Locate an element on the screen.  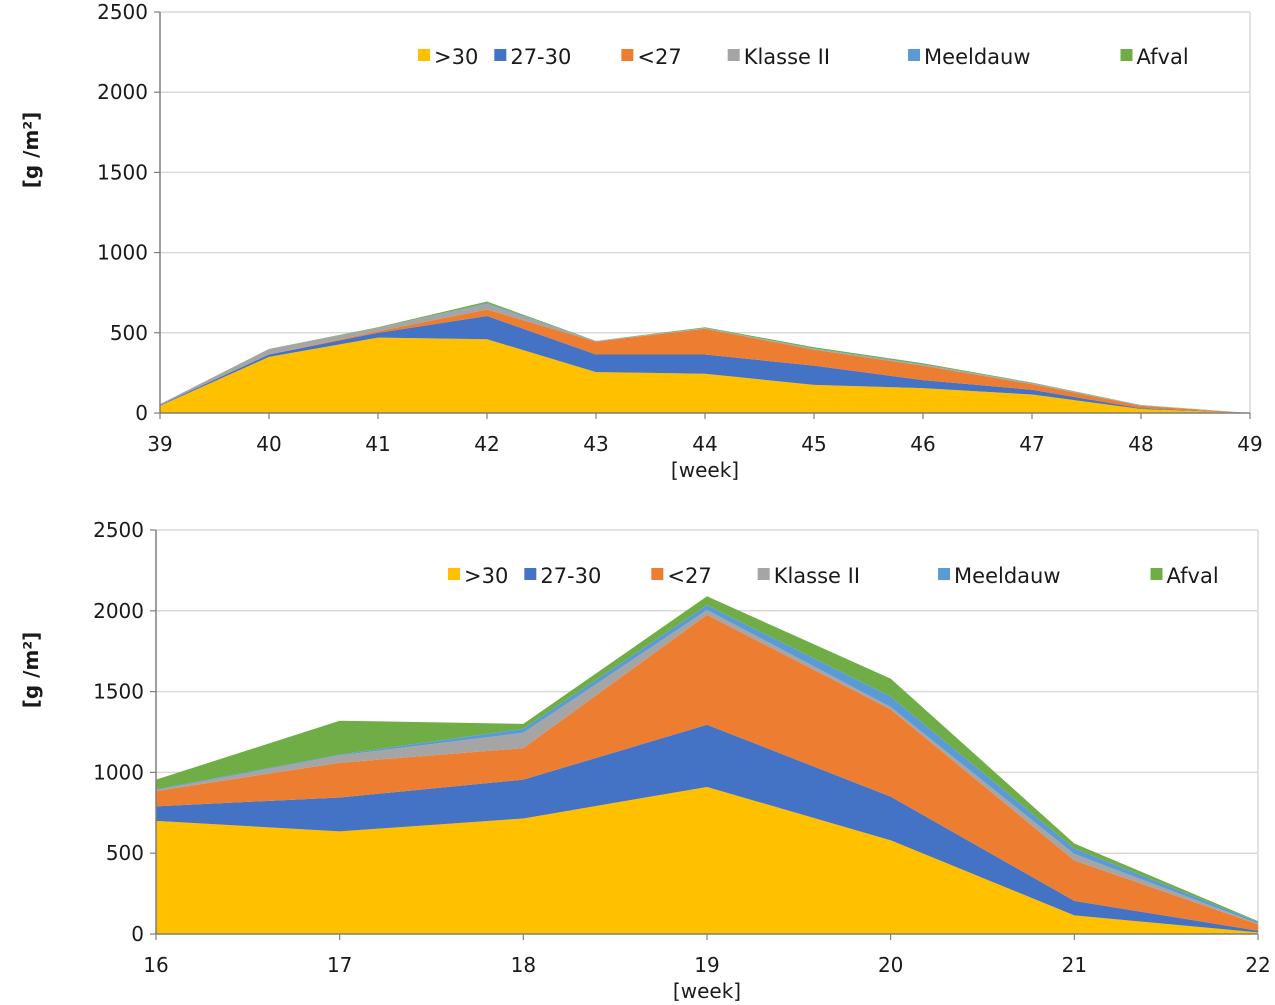
x-tick-label: 48 is located at coordinates (1140, 444).